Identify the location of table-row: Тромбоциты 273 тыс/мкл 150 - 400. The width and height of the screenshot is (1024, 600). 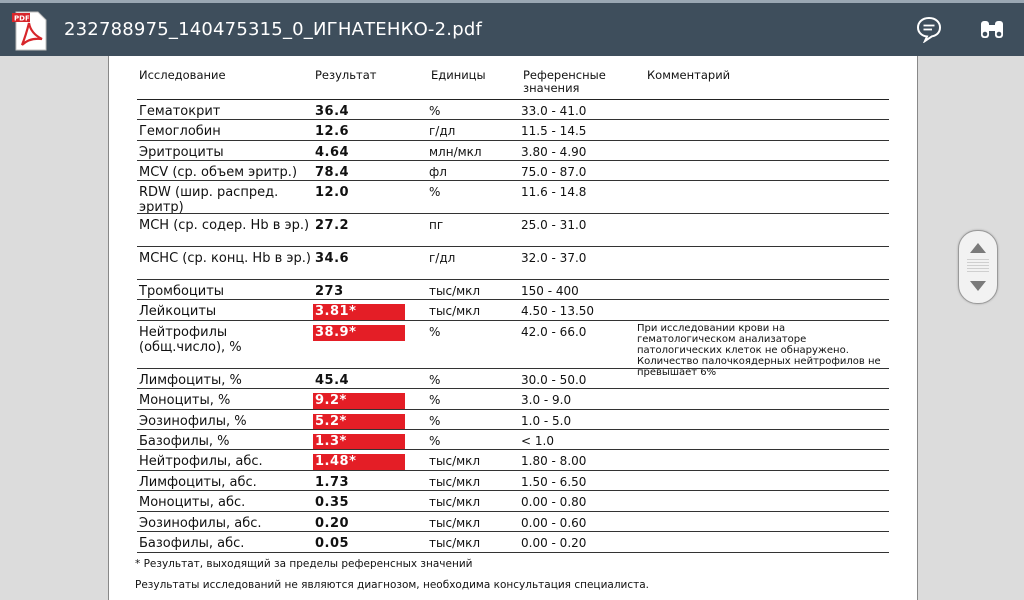
(513, 289).